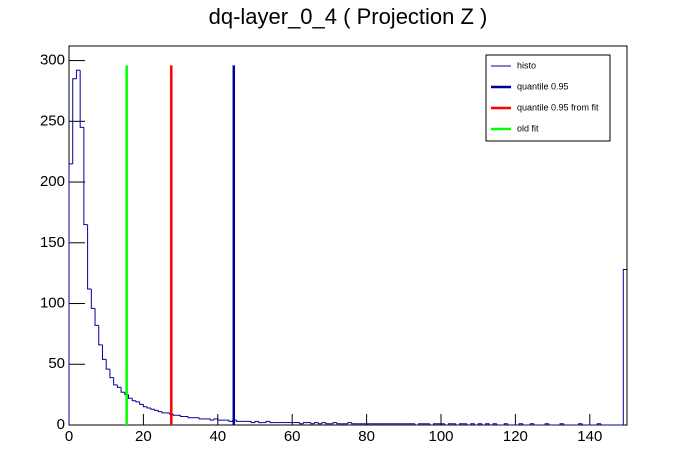 The width and height of the screenshot is (696, 472). What do you see at coordinates (515, 436) in the screenshot?
I see `x-tick-label: 120` at bounding box center [515, 436].